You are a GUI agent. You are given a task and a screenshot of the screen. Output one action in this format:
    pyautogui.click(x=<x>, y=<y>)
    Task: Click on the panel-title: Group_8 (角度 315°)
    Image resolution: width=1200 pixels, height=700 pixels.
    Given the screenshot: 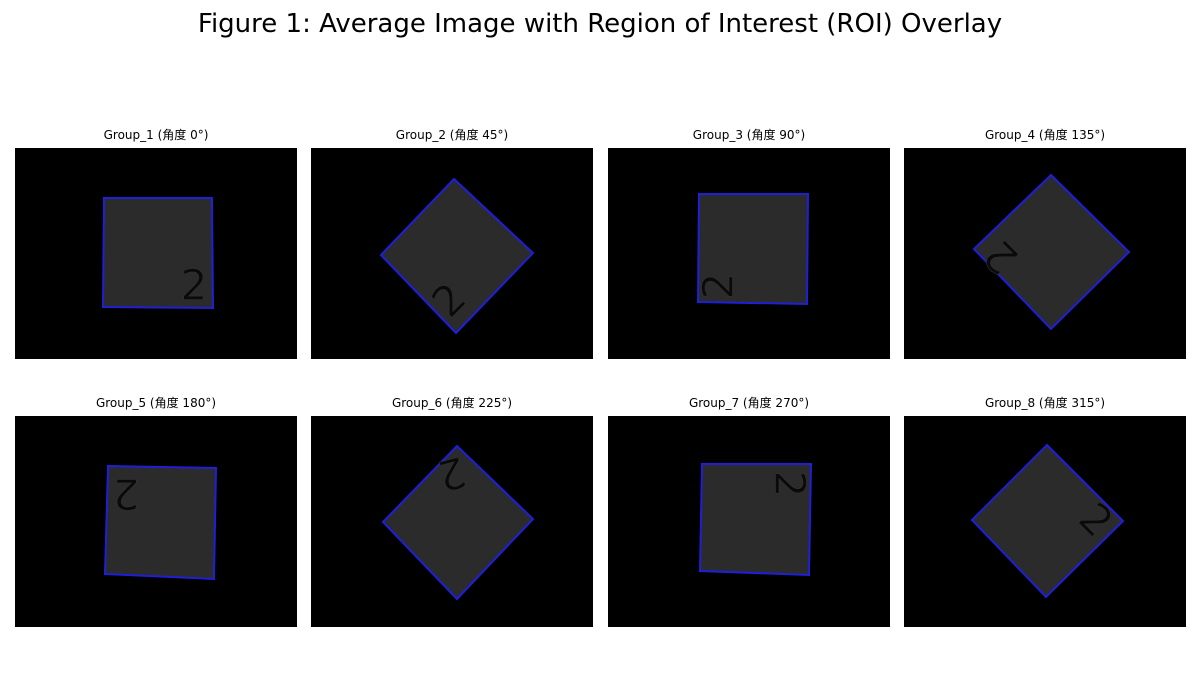 What is the action you would take?
    pyautogui.click(x=1045, y=403)
    